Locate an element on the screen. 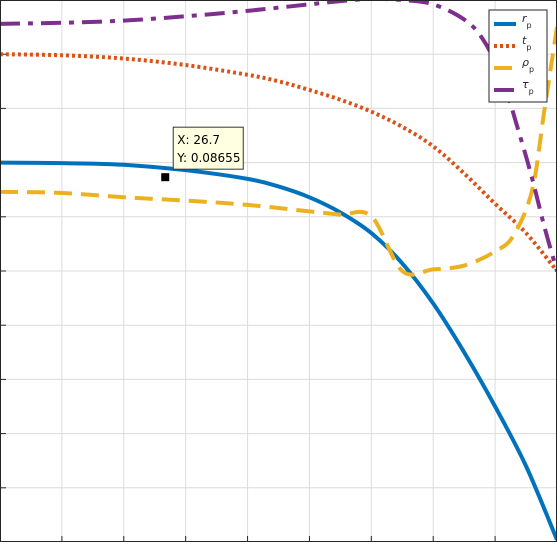 The height and width of the screenshot is (542, 557). datatip-y-label: Y: 0.08655 is located at coordinates (208, 158).